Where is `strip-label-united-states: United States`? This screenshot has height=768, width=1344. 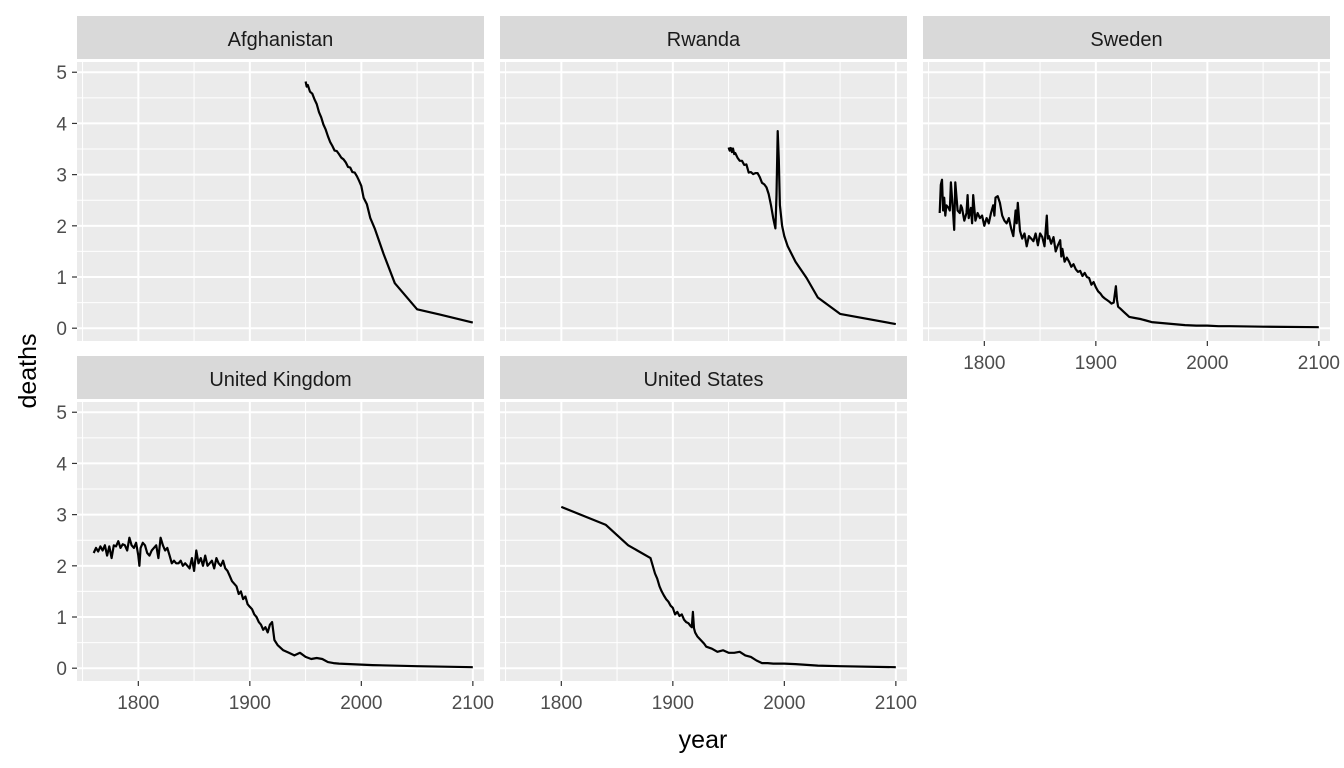
strip-label-united-states: United States is located at coordinates (703, 380).